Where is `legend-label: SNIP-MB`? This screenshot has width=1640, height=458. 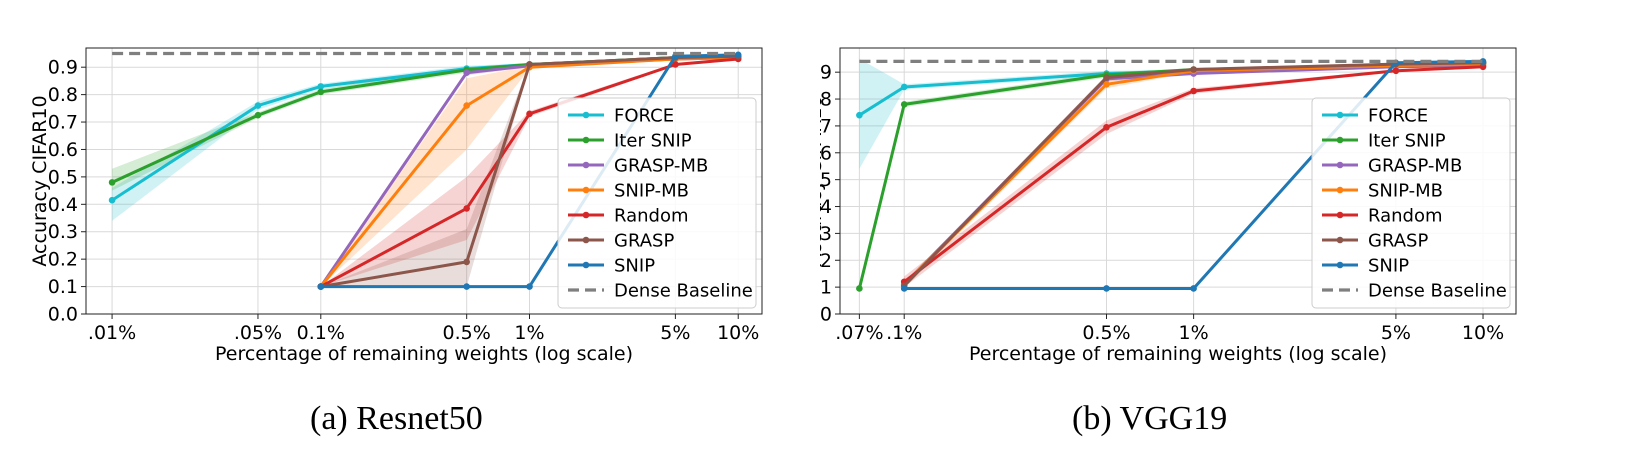
legend-label: SNIP-MB is located at coordinates (651, 191).